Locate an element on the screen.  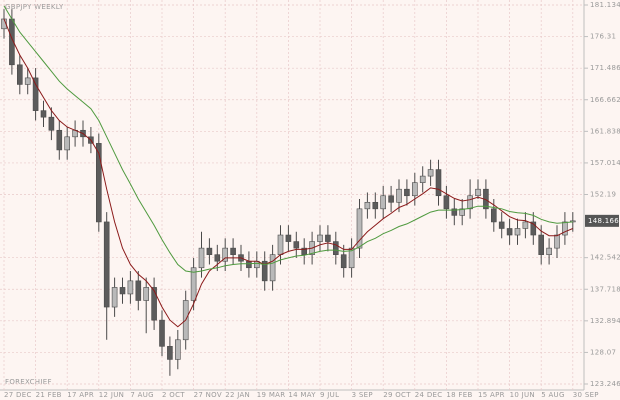
x-tick-label: 27 DEC is located at coordinates (18, 395).